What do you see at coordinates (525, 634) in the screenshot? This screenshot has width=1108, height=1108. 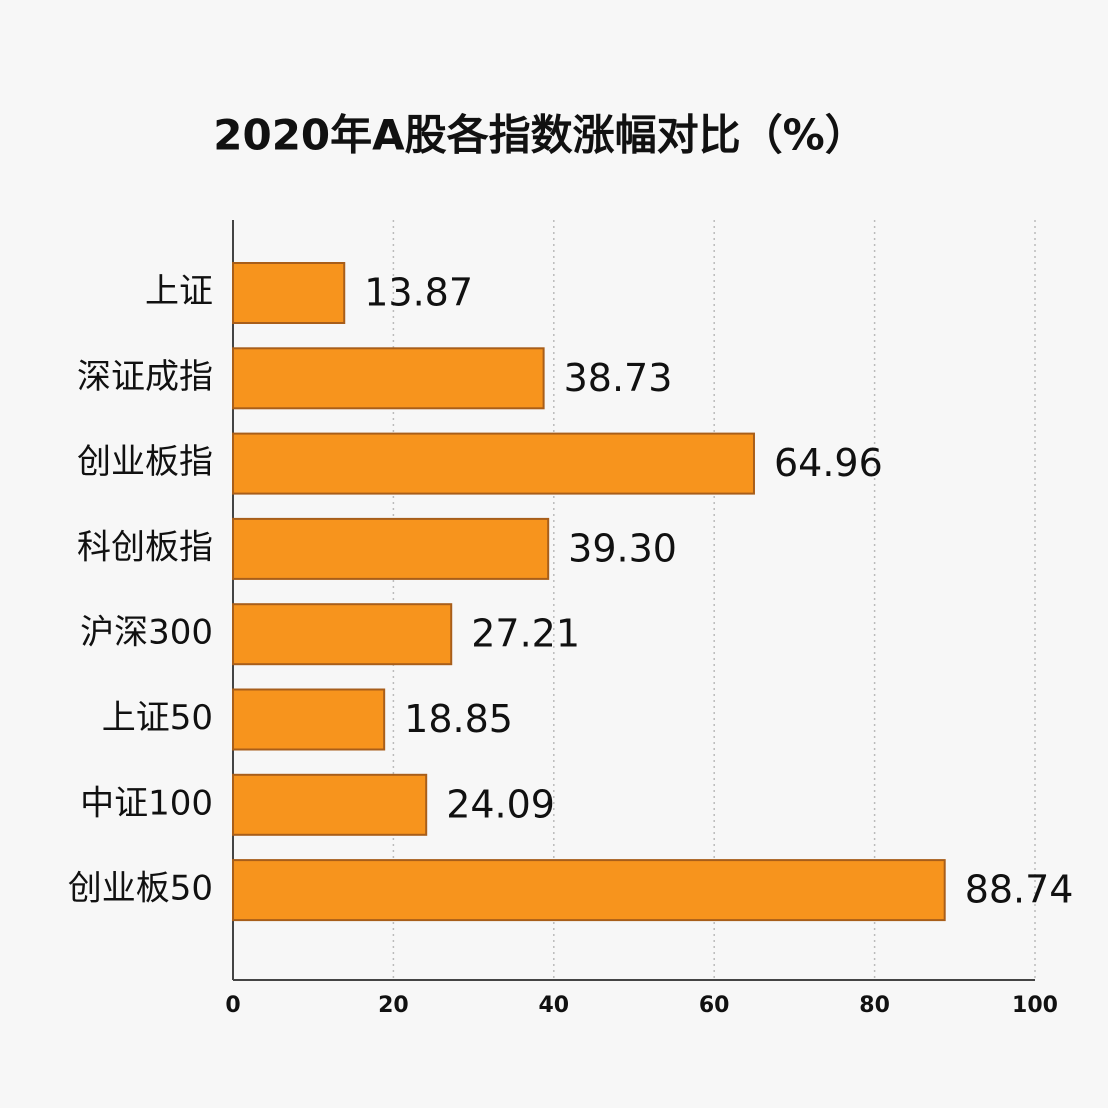 I see `value-label: 27.21` at bounding box center [525, 634].